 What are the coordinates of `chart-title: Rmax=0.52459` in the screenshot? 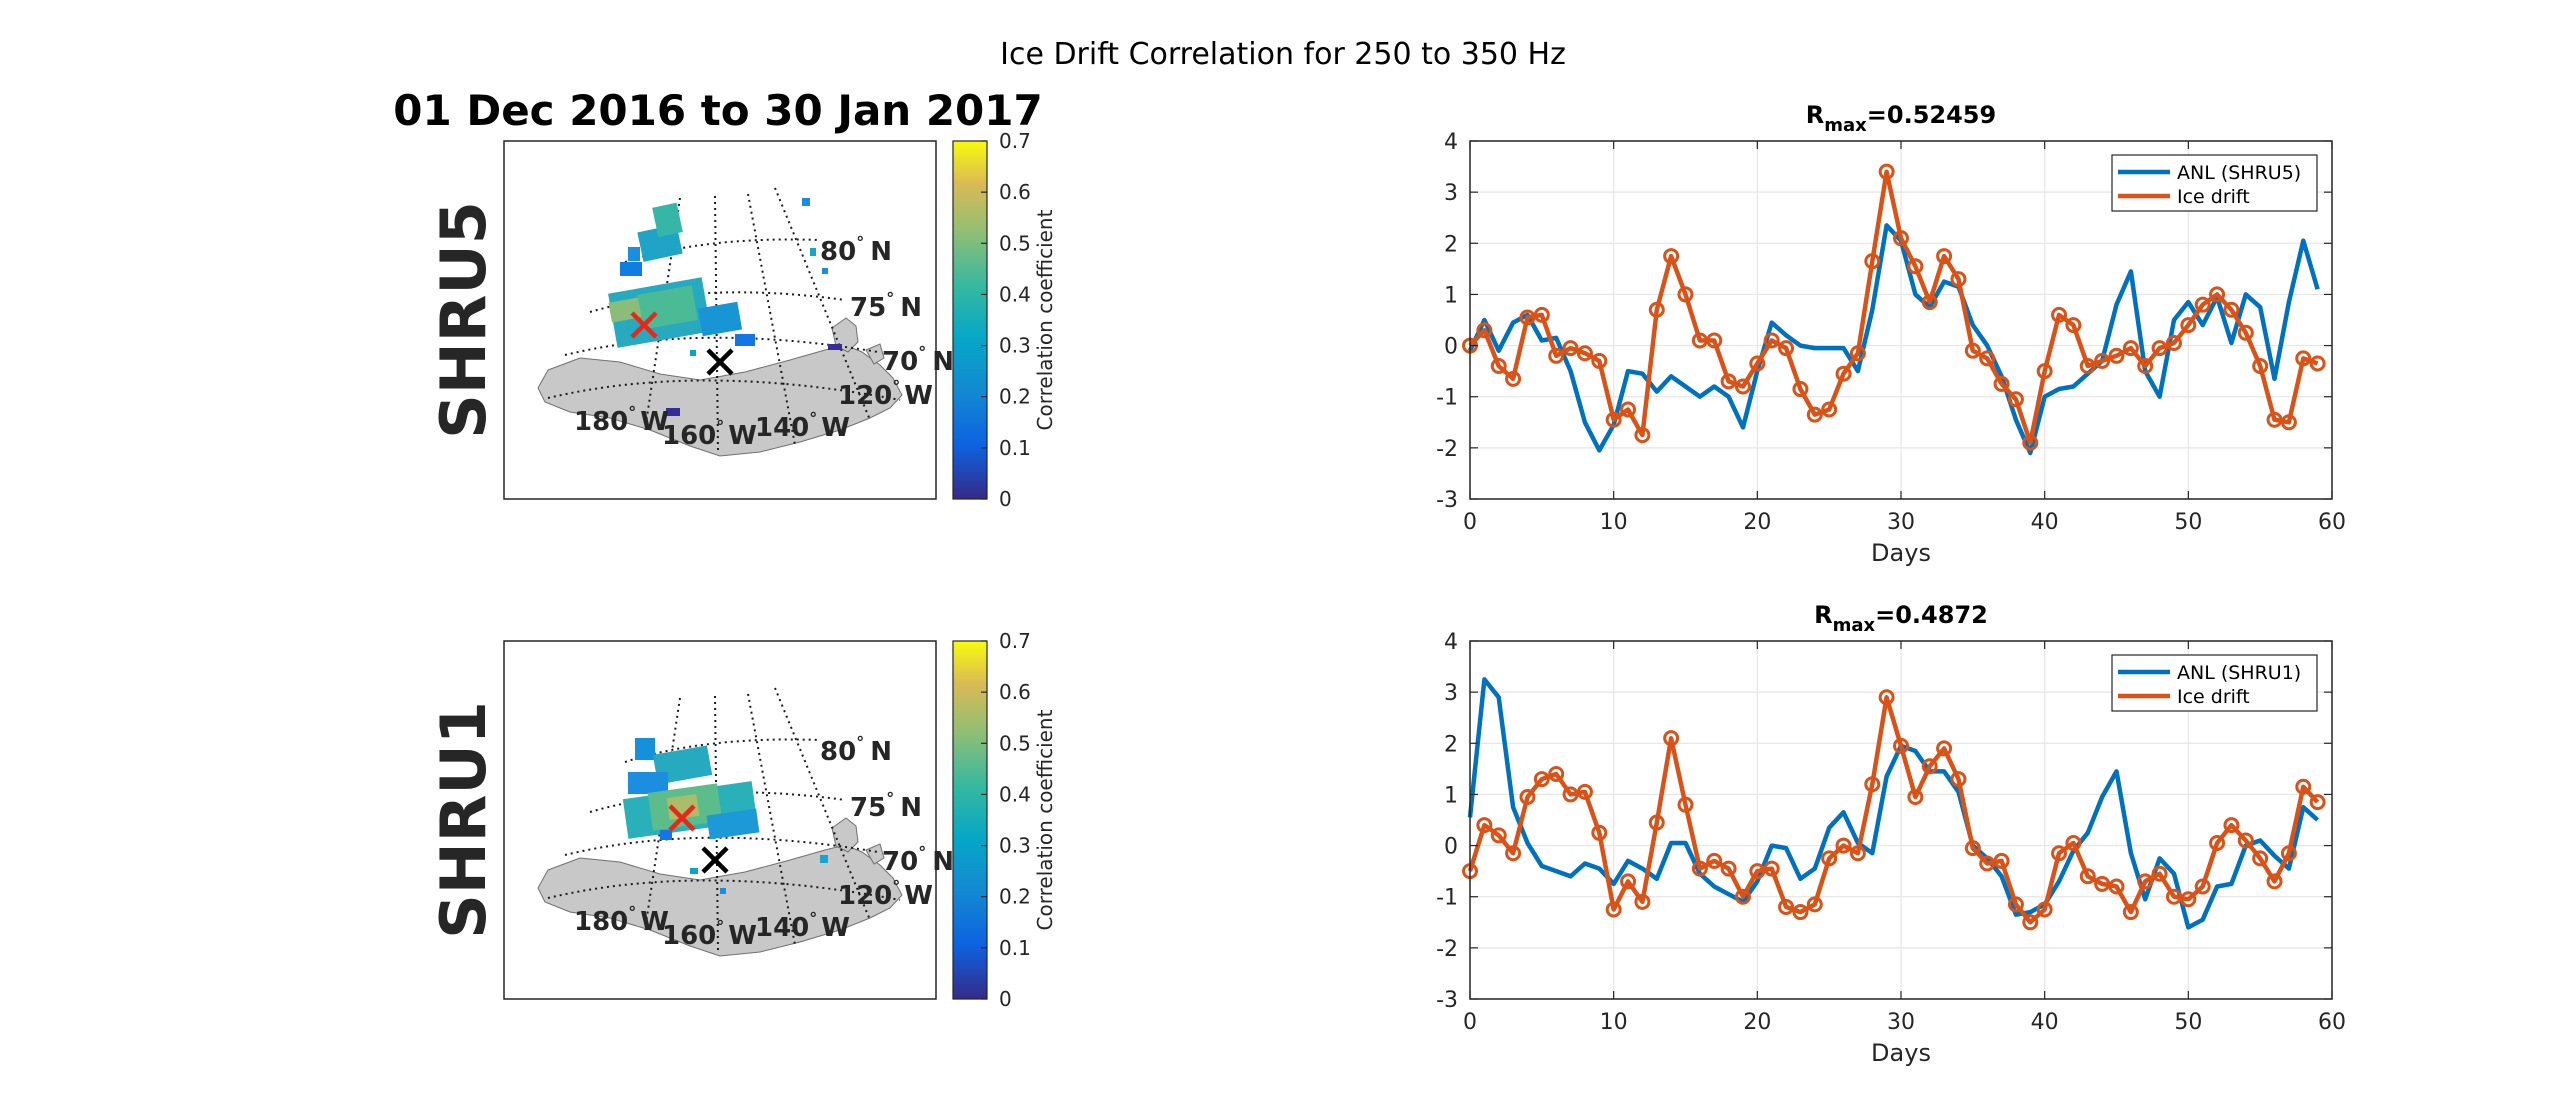 It's located at (1901, 118).